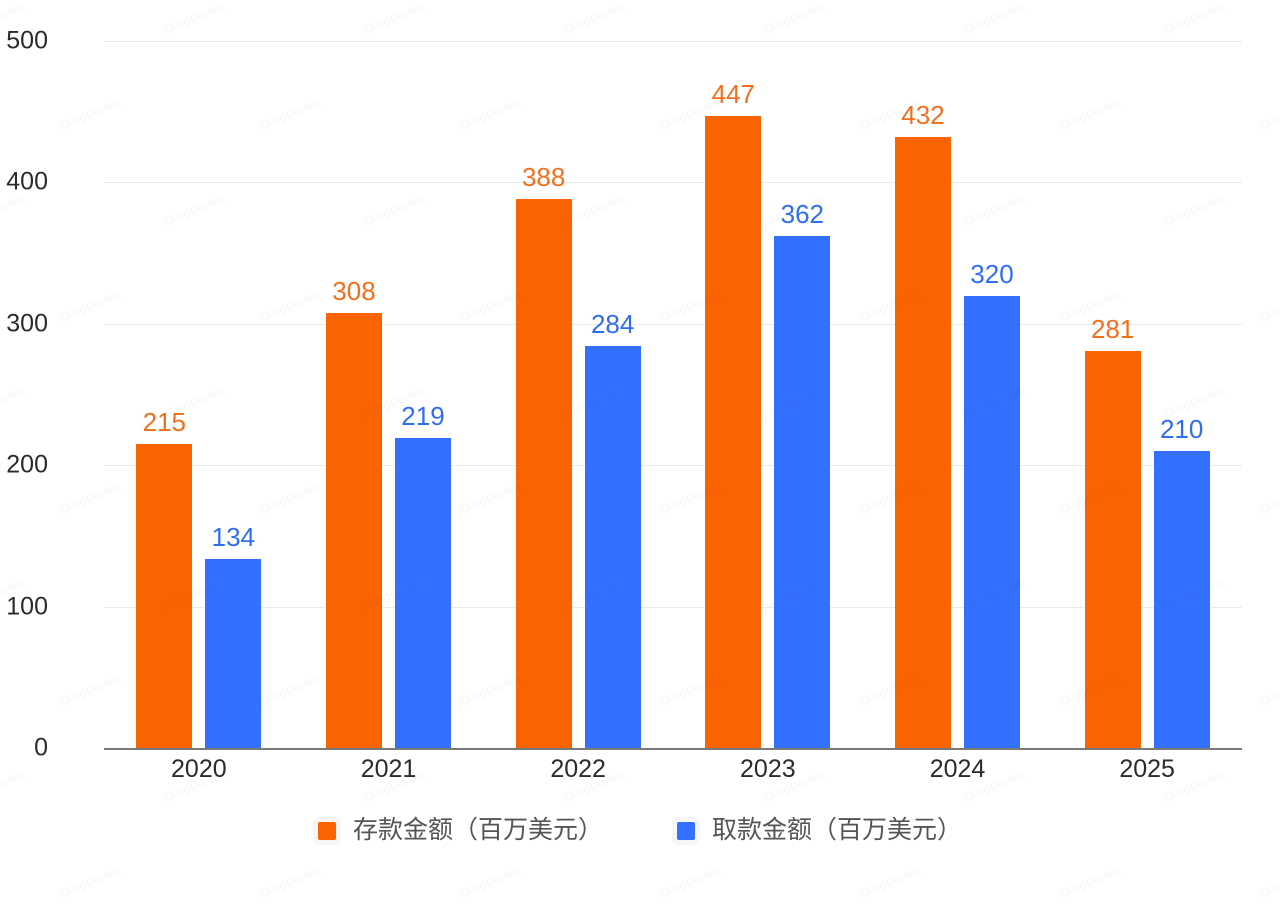  Describe the element at coordinates (233, 536) in the screenshot. I see `bar-value-label: 134` at that location.